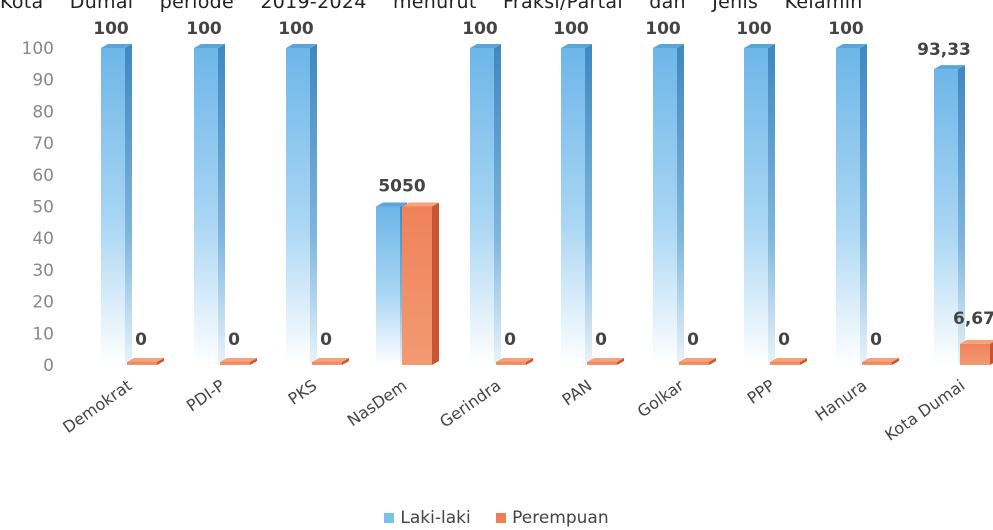 The image size is (993, 530). I want to click on x-tick-label-4: Gerindra, so click(470, 404).